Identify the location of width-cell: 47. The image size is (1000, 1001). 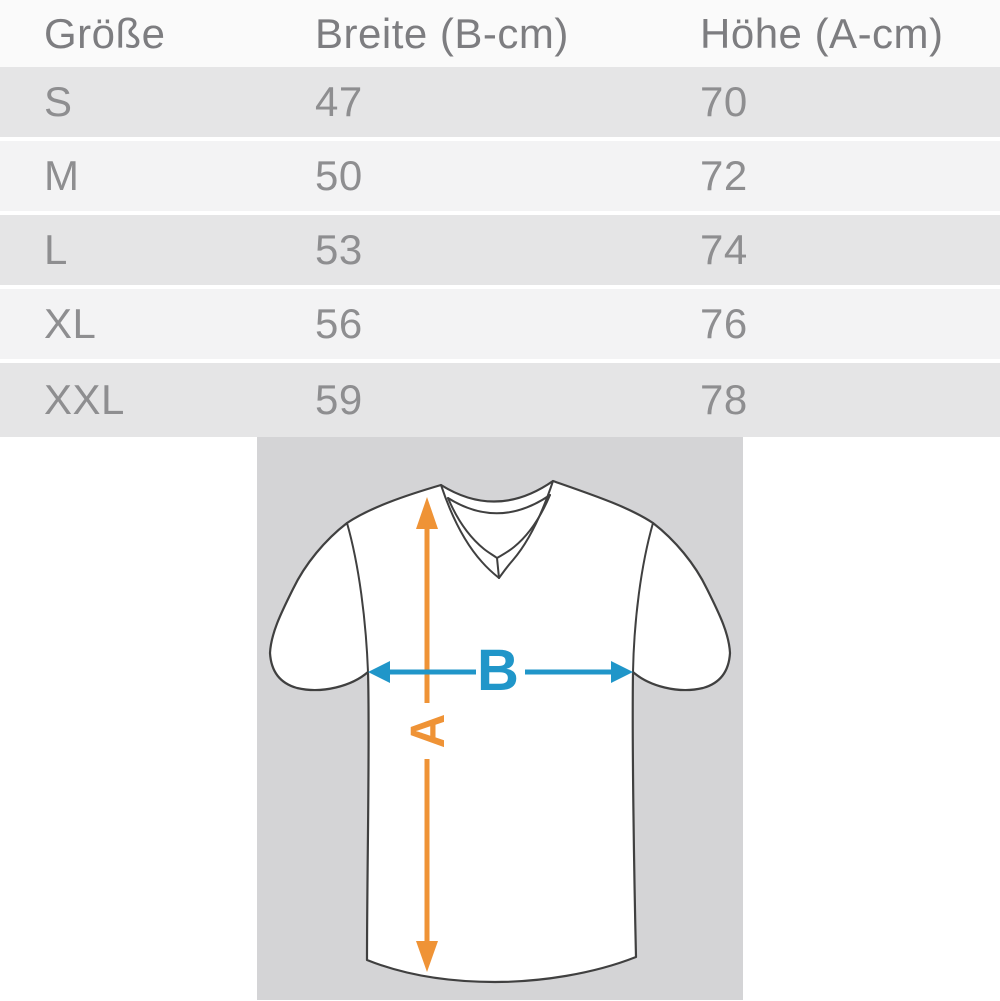
(339, 101).